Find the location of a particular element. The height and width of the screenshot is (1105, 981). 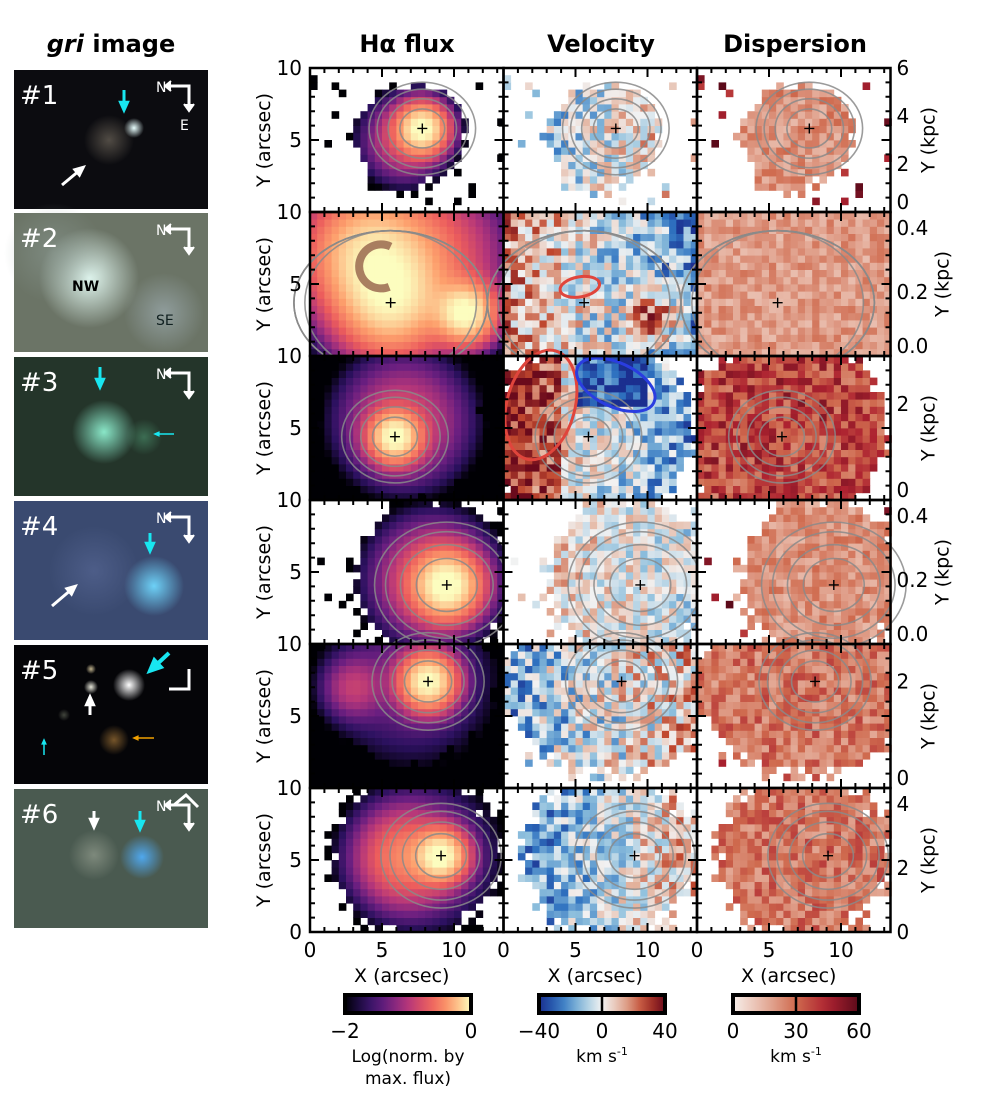

compass-north-label: N is located at coordinates (161, 231).